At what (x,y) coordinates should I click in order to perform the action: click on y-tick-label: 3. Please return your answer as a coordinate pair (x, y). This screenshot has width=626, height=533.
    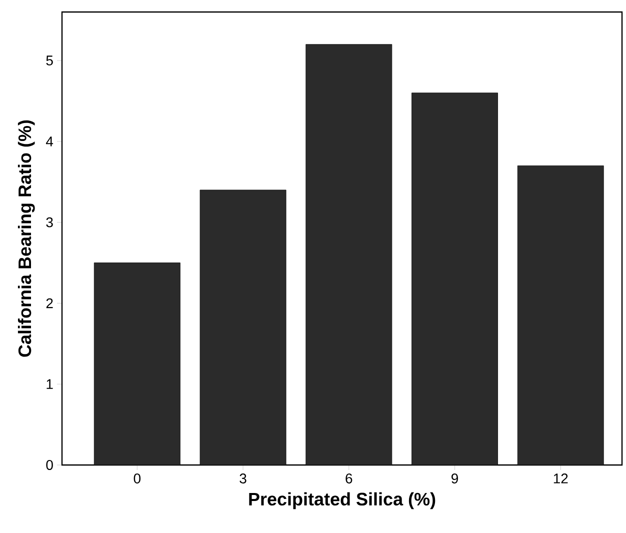
    Looking at the image, I should click on (49, 222).